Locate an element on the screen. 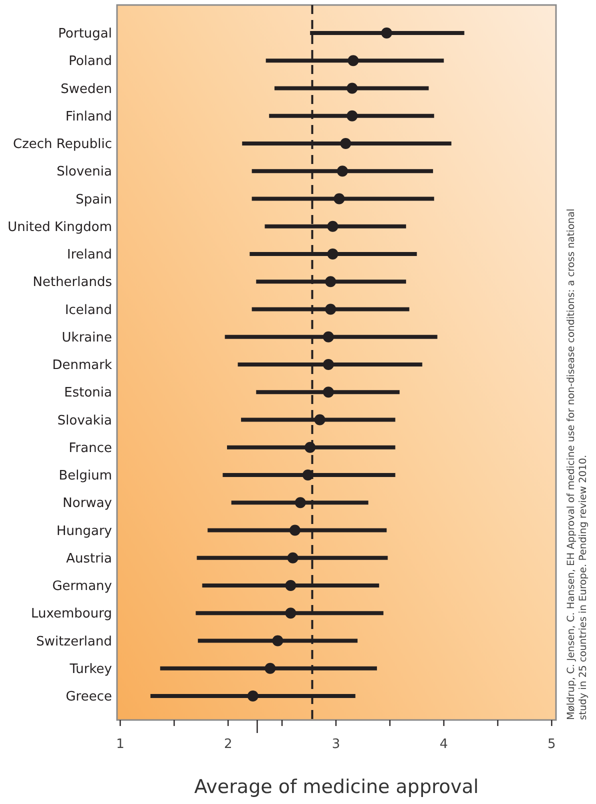 This screenshot has height=804, width=596. x-tick-label: 3 is located at coordinates (336, 744).